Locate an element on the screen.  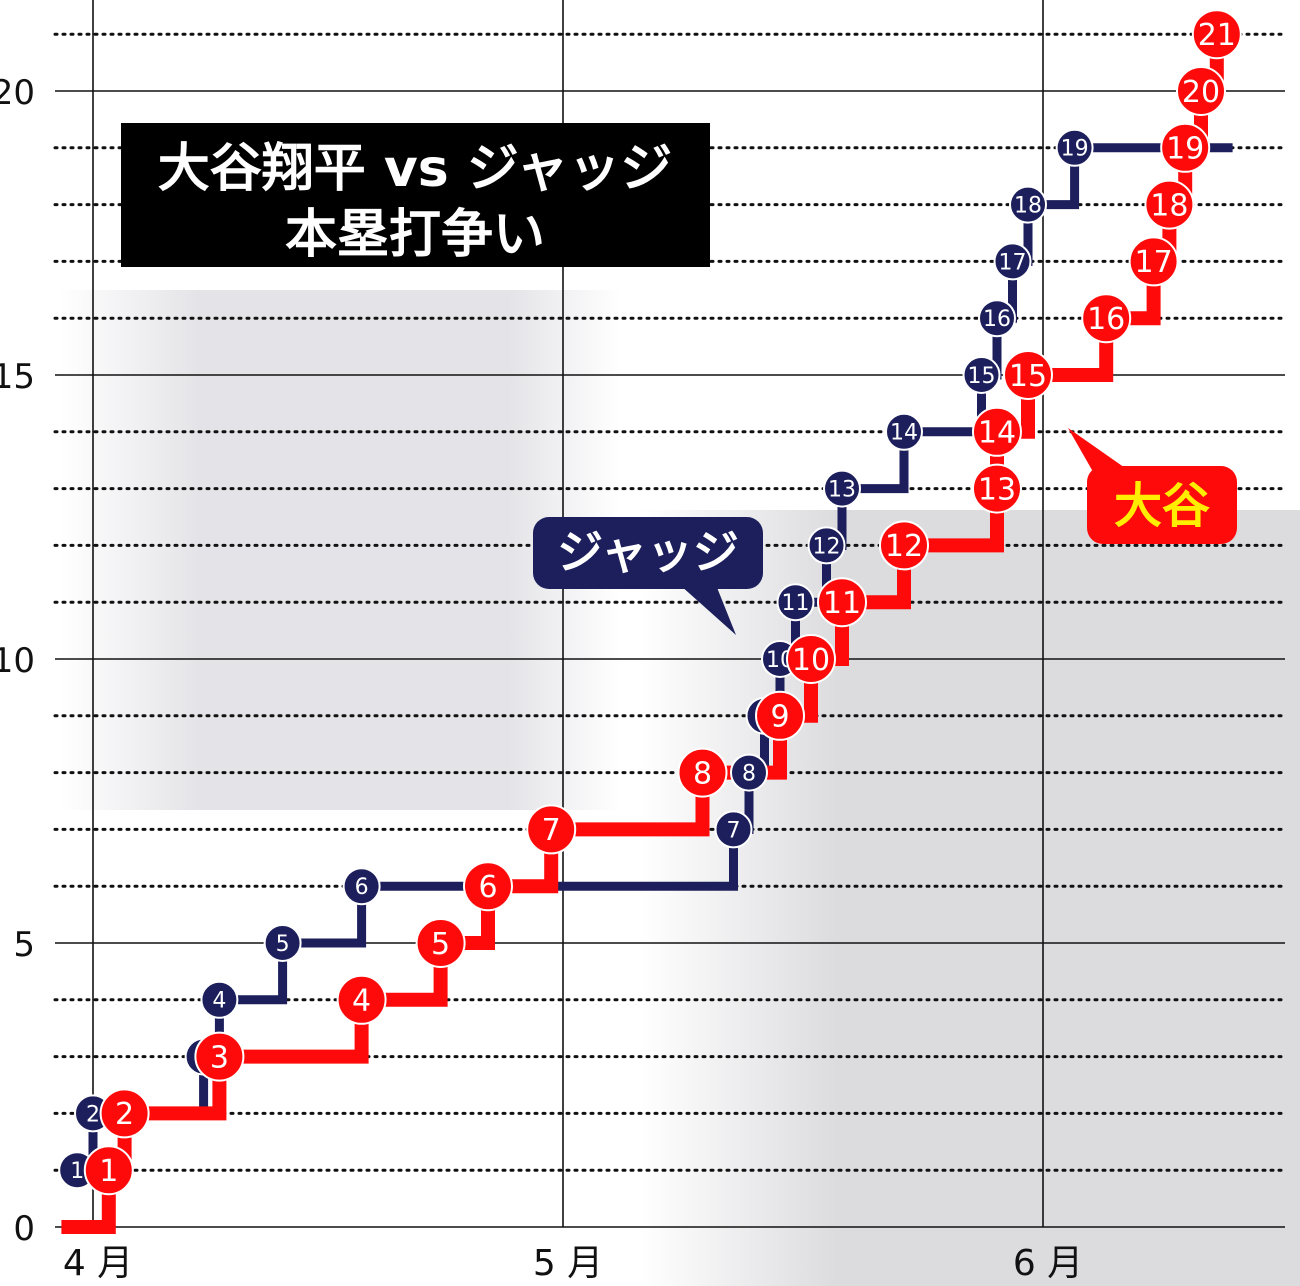
data-point: 15 is located at coordinates (1028, 375).